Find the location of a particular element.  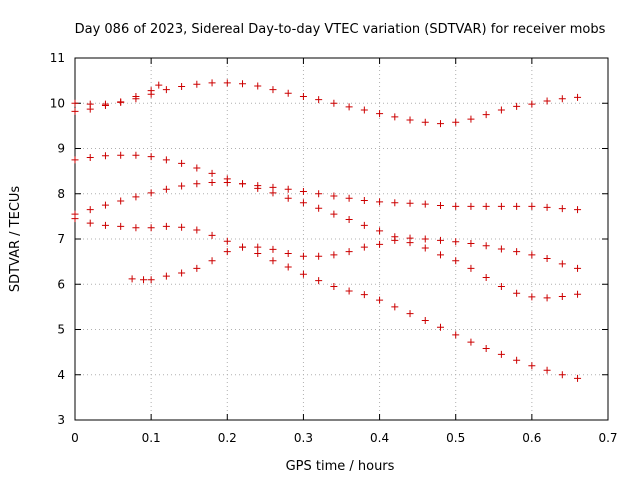

y-tick-label: 11 is located at coordinates (57, 58).